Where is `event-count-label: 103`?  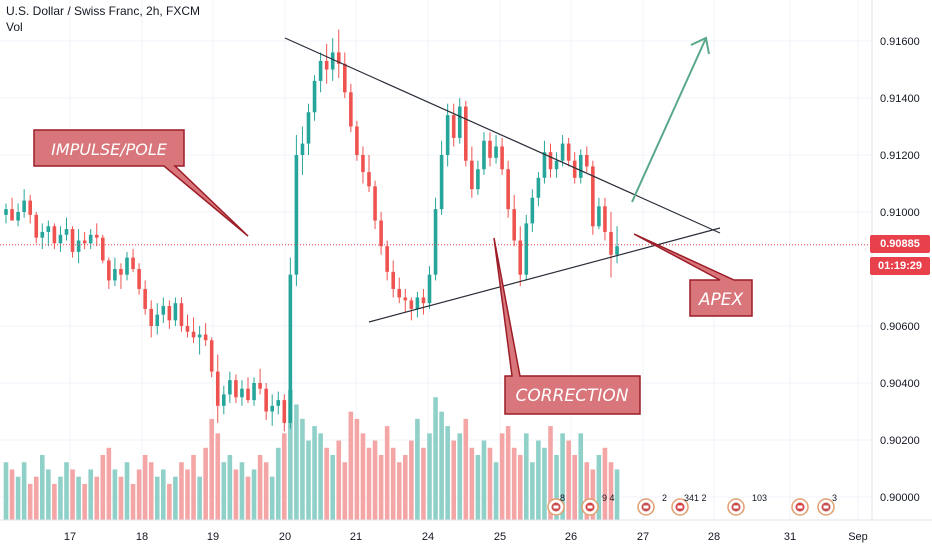
event-count-label: 103 is located at coordinates (759, 498).